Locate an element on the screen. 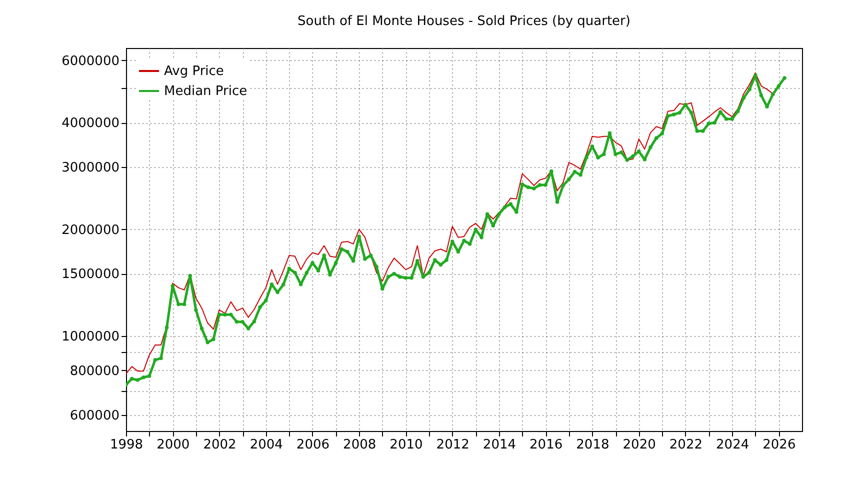 The height and width of the screenshot is (480, 844). legend-label: Median Price is located at coordinates (206, 91).